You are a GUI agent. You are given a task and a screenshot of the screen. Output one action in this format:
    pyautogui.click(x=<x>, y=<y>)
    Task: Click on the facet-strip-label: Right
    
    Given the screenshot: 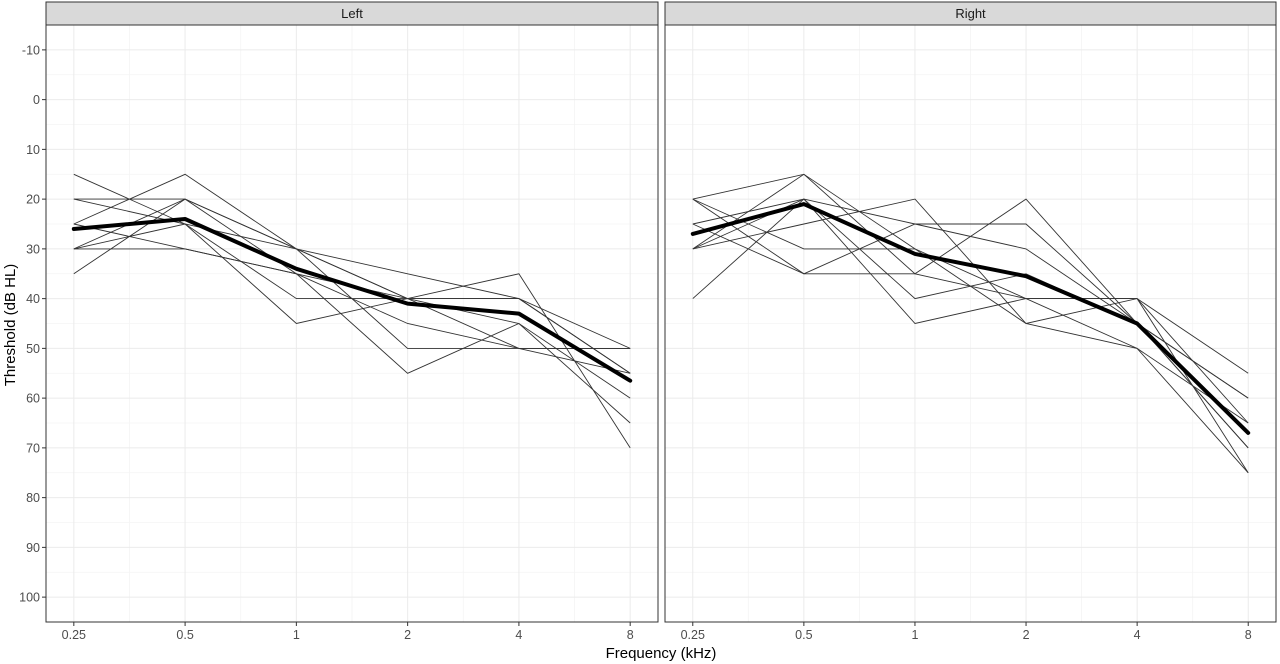 What is the action you would take?
    pyautogui.click(x=970, y=13)
    